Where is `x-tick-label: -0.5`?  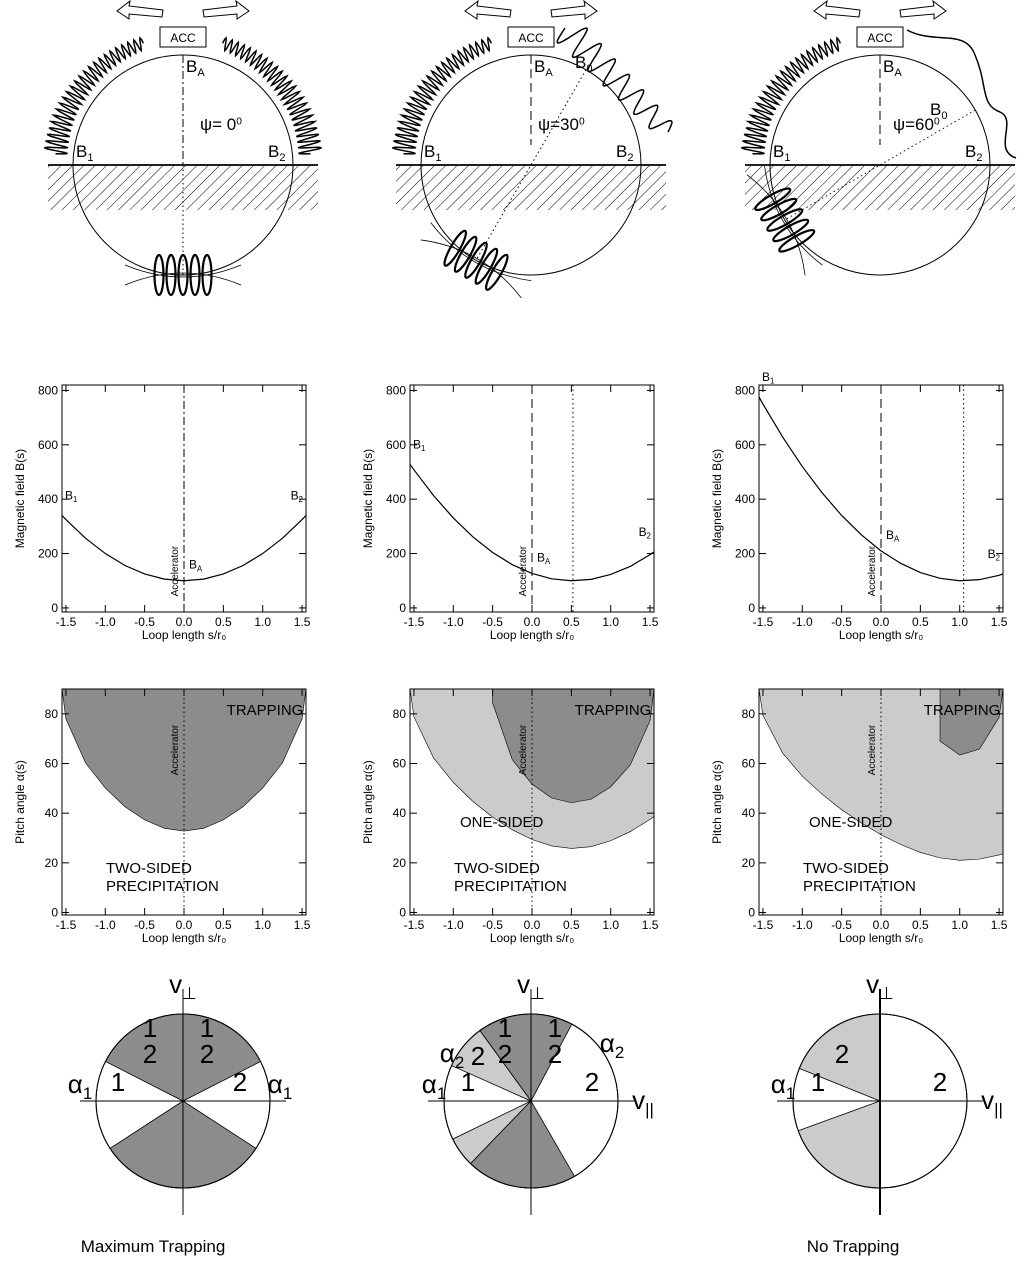
x-tick-label: -0.5 is located at coordinates (144, 622).